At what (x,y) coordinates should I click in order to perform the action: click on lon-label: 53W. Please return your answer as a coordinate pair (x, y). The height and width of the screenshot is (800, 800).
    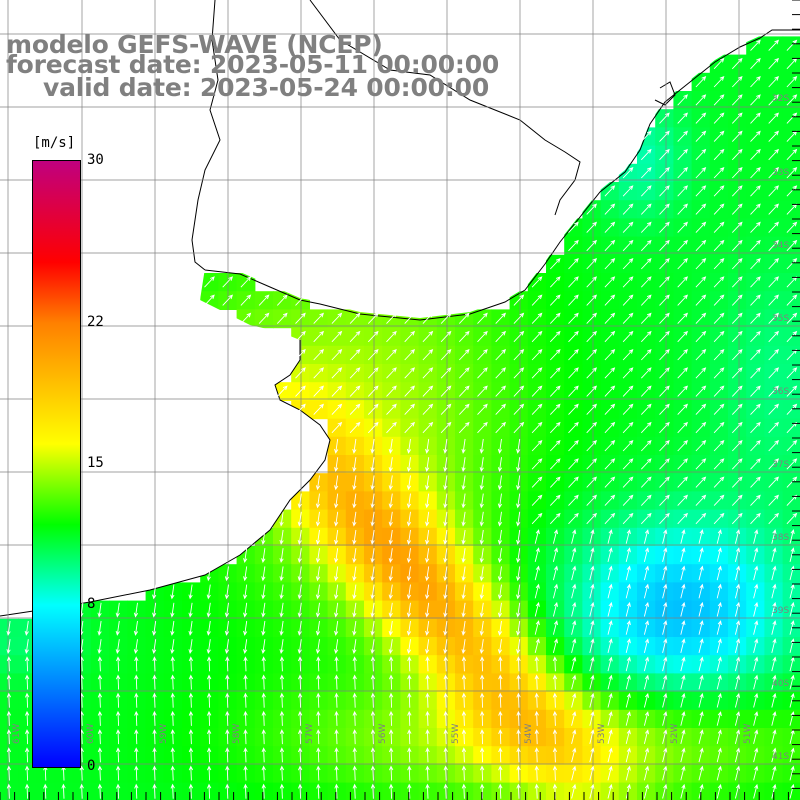
    Looking at the image, I should click on (602, 733).